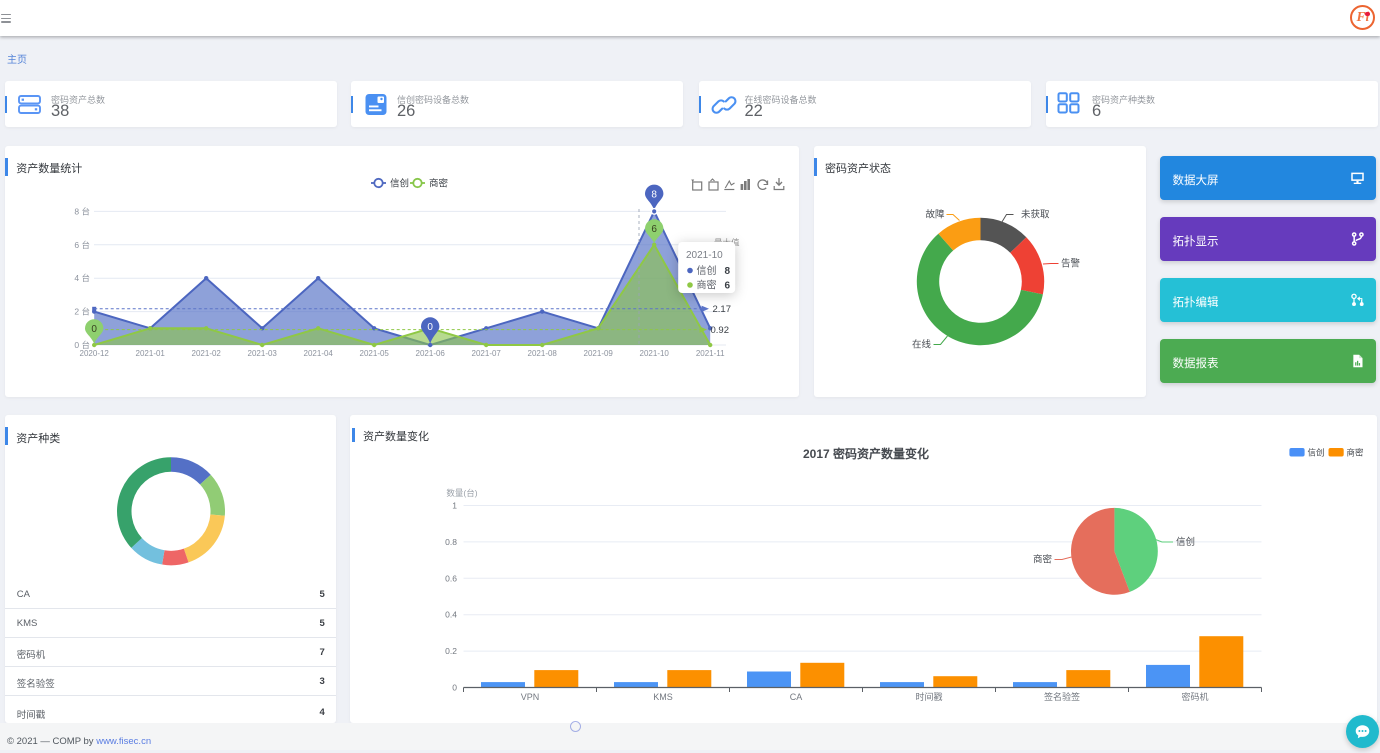  Describe the element at coordinates (451, 615) in the screenshot. I see `svg-text: 0.4` at that location.